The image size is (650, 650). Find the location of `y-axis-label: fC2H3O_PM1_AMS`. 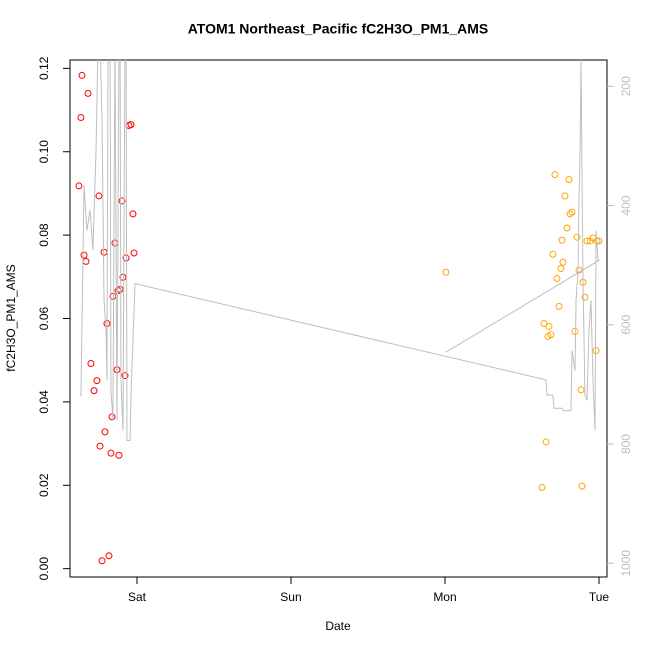

y-axis-label: fC2H3O_PM1_AMS is located at coordinates (11, 317).